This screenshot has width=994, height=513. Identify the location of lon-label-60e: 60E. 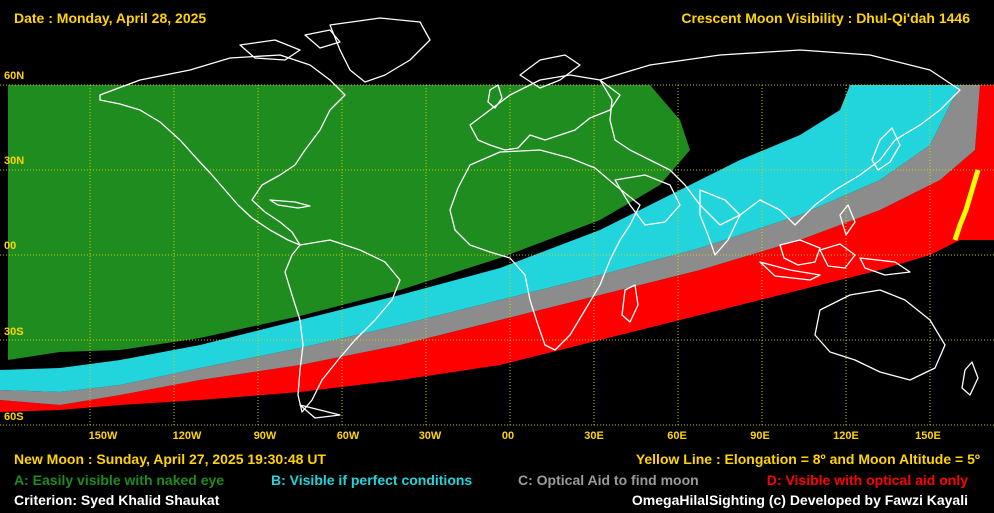
(677, 436).